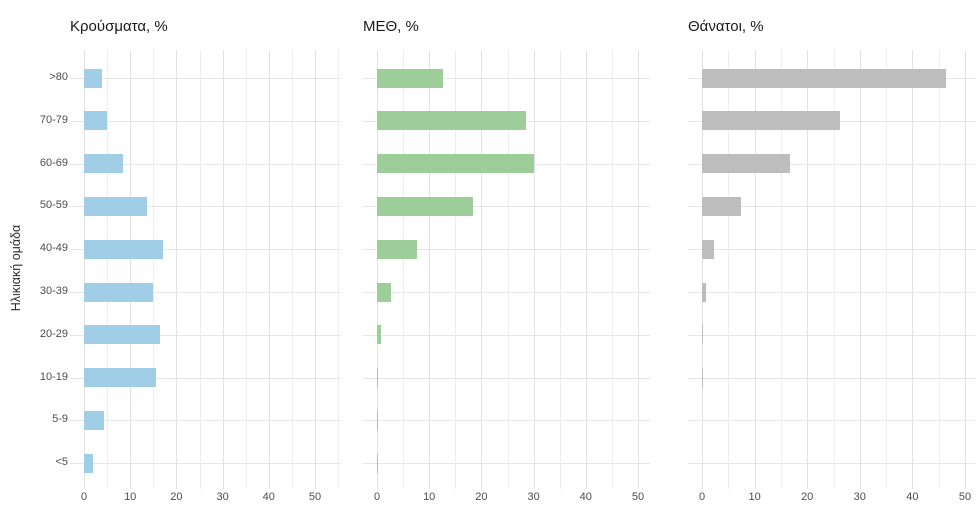 Image resolution: width=979 pixels, height=526 pixels. I want to click on category-label: 10-19, so click(53, 376).